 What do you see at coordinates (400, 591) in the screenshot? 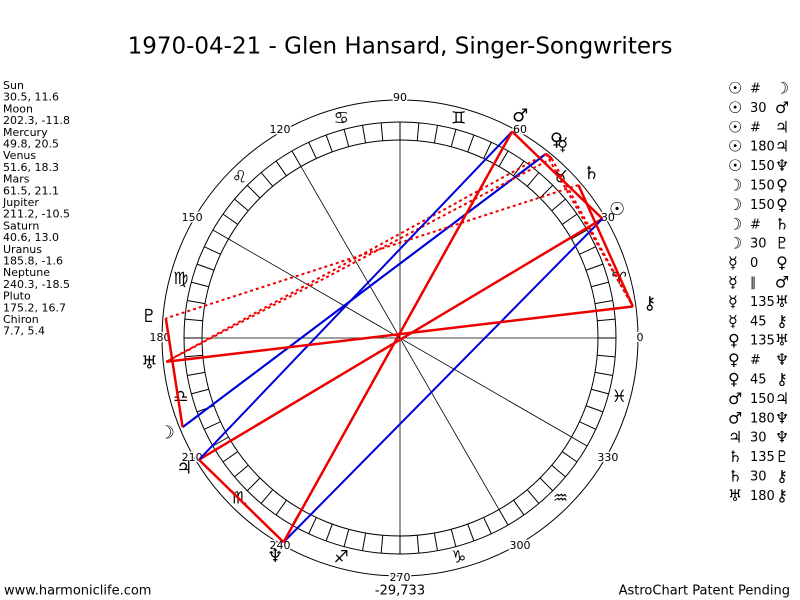
I see `score: -29,733` at bounding box center [400, 591].